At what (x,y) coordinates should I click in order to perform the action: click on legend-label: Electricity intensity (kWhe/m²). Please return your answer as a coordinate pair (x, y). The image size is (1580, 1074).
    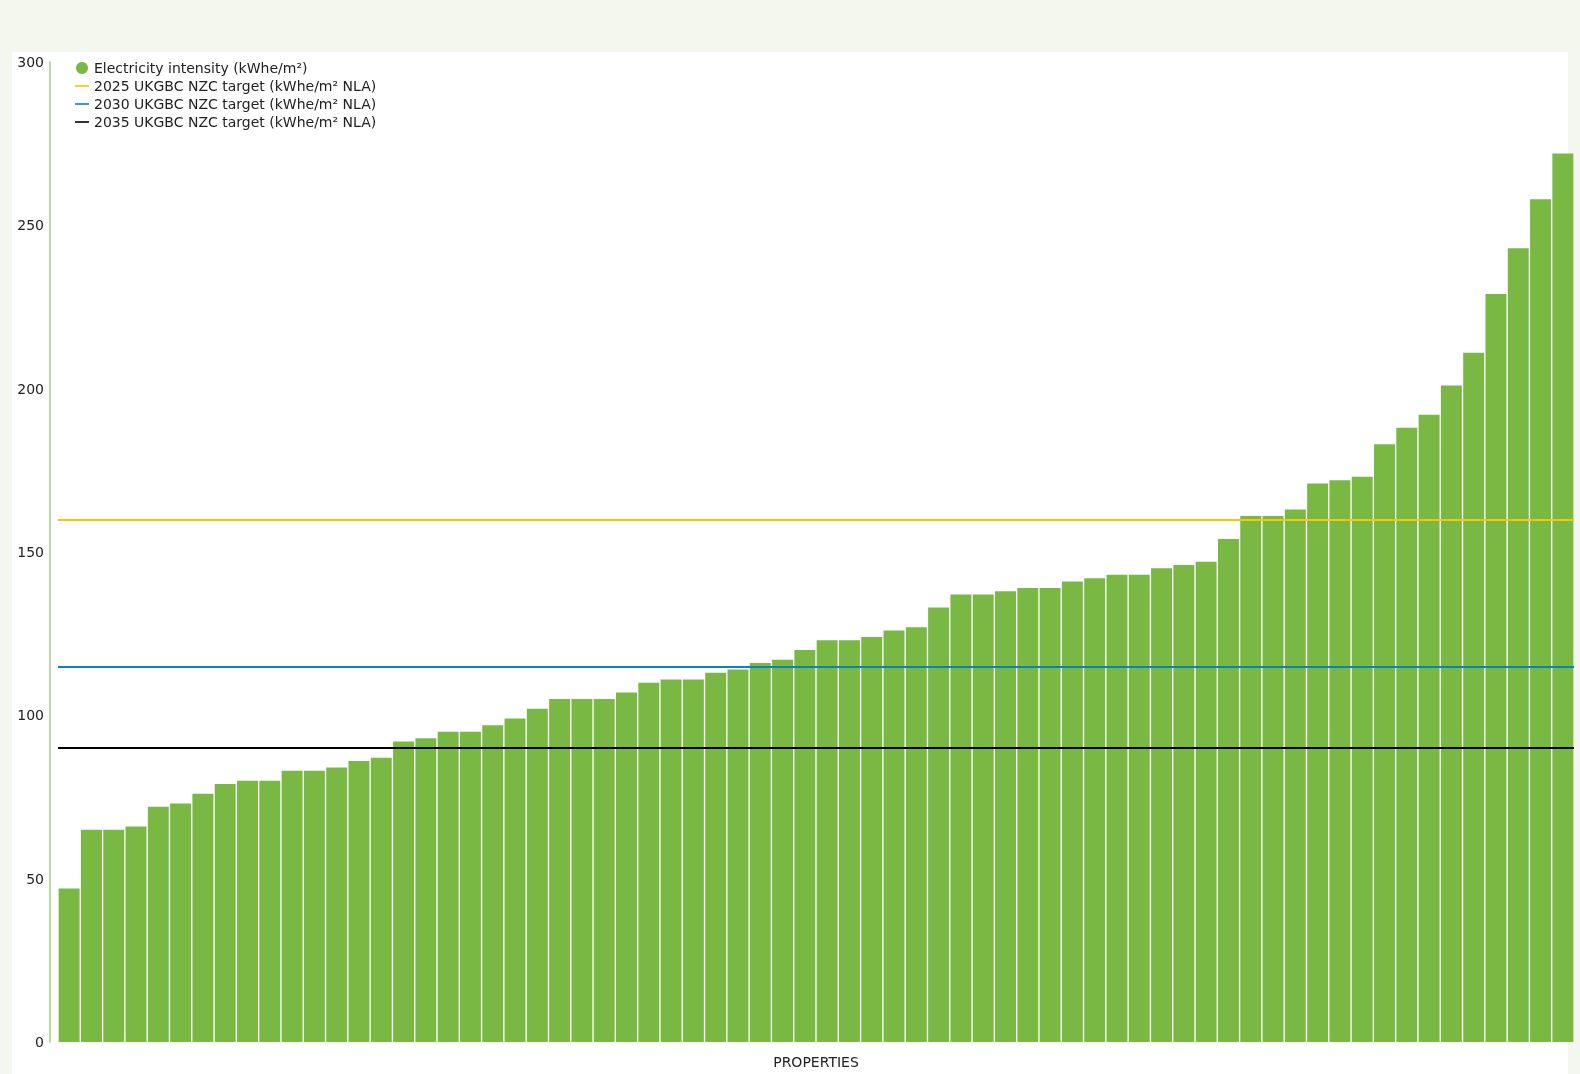
    Looking at the image, I should click on (201, 68).